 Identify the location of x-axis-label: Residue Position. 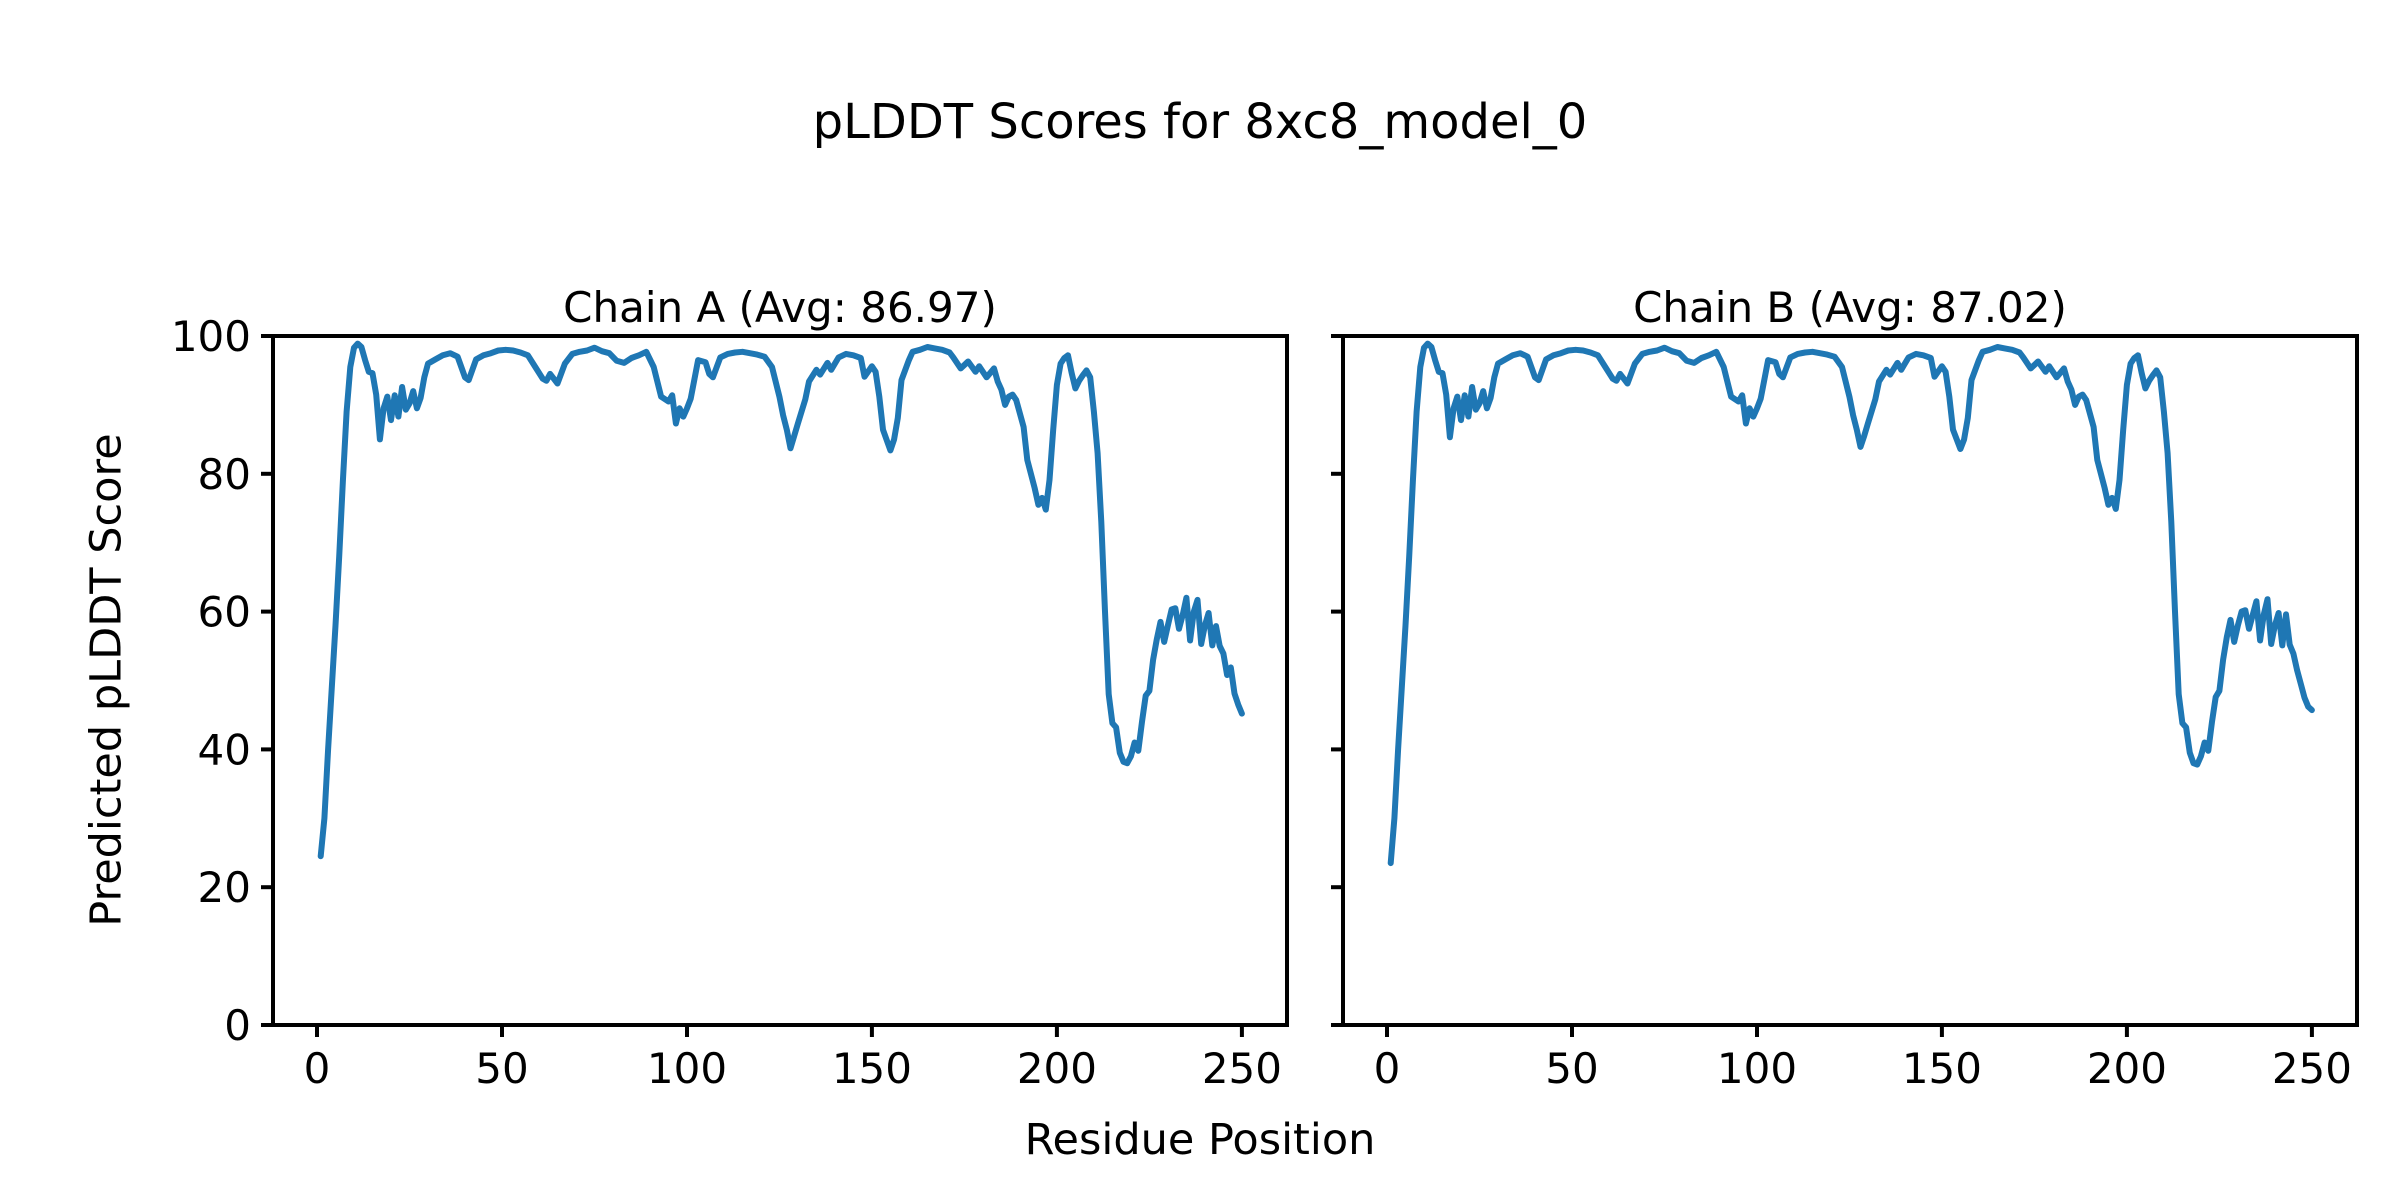
(1200, 1140).